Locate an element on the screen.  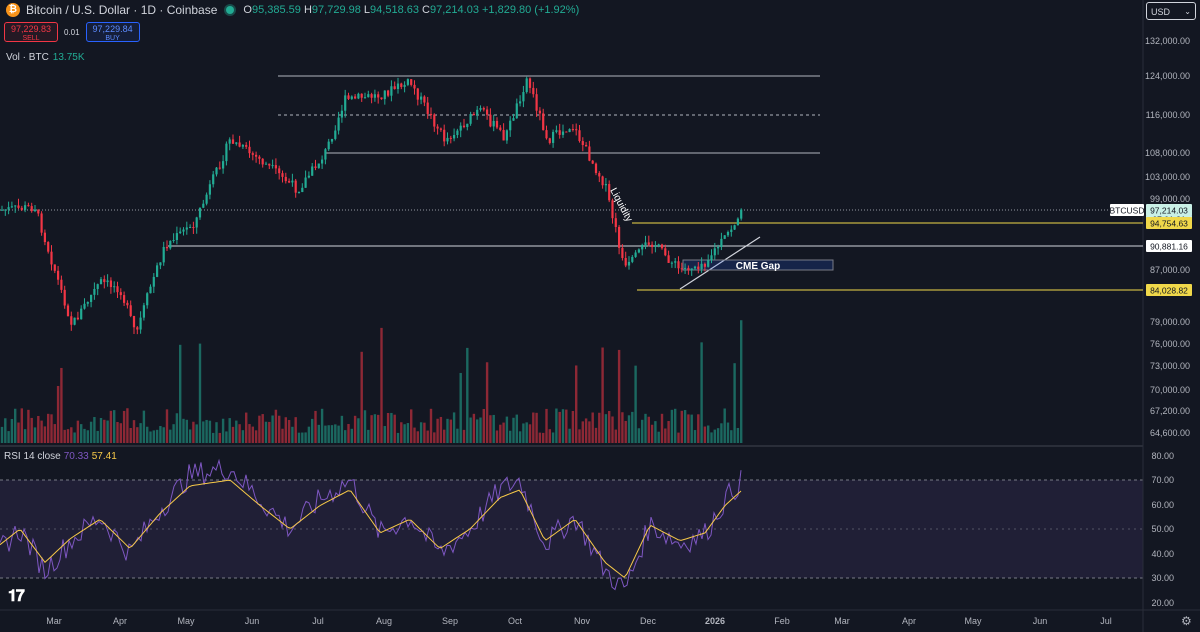
sell-button: 97,229.83 SELL is located at coordinates (31, 32).